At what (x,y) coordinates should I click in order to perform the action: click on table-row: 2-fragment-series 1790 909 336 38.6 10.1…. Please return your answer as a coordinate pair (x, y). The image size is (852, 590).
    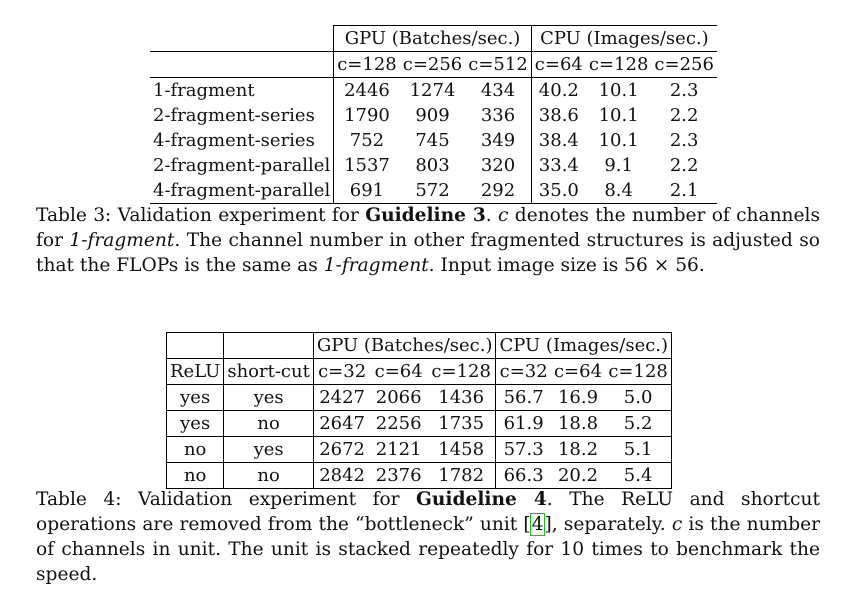
    Looking at the image, I should click on (433, 115).